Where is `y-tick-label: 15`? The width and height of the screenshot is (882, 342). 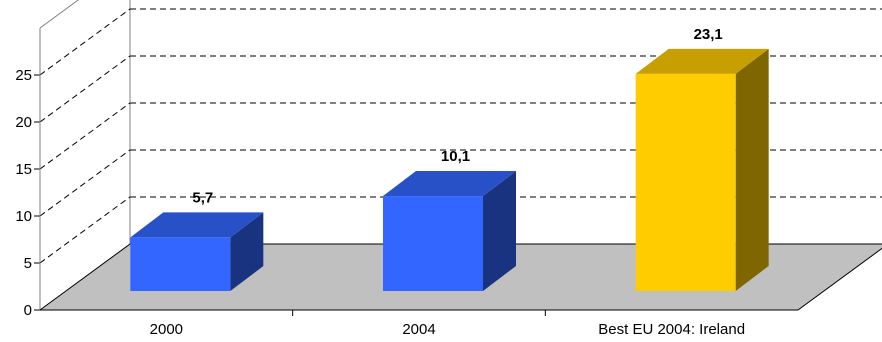
y-tick-label: 15 is located at coordinates (23, 169).